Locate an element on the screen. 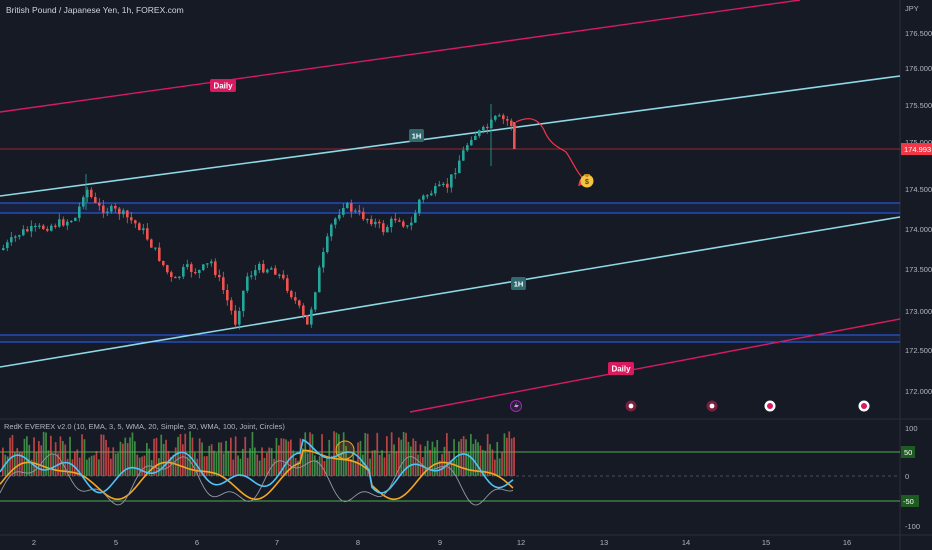 The image size is (932, 550). hourly-label-upper: 1H is located at coordinates (416, 135).